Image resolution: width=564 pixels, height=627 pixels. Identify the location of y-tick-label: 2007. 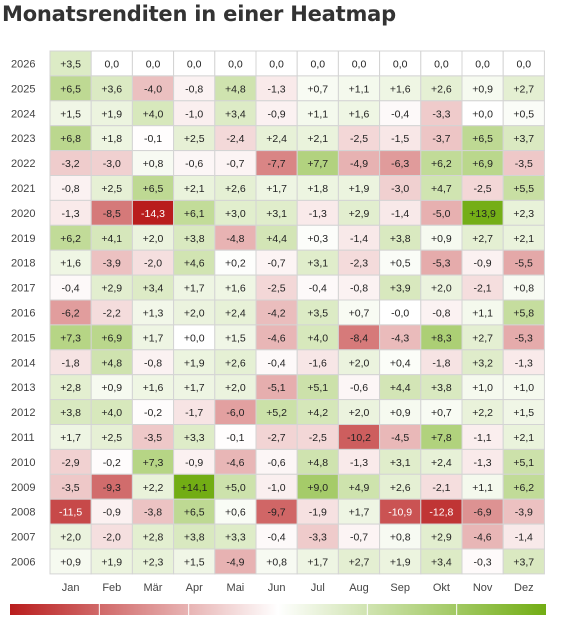
(23, 538).